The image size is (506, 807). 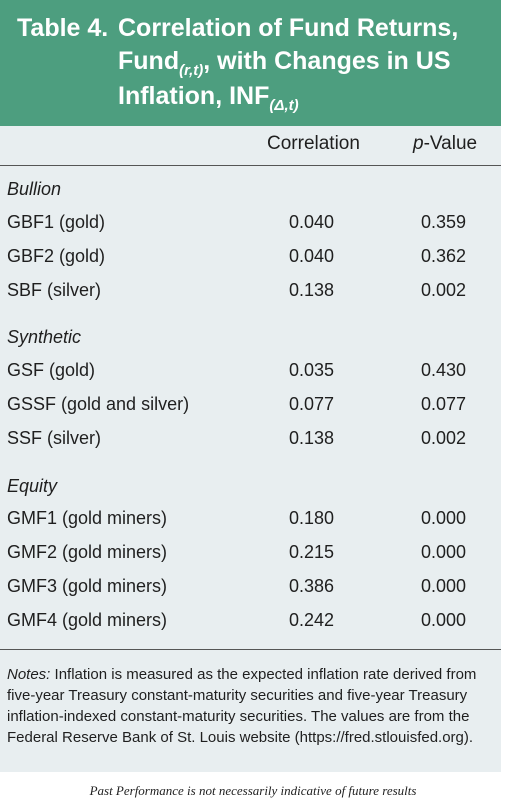 What do you see at coordinates (250, 523) in the screenshot?
I see `table-row: GMF1 (gold miners) 0.180 0.000` at bounding box center [250, 523].